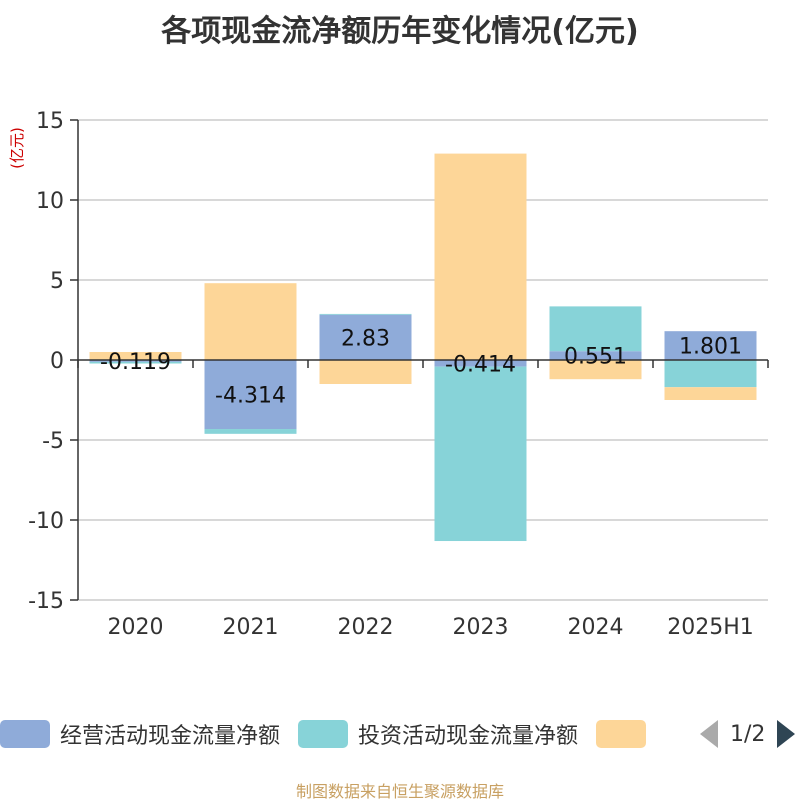 The width and height of the screenshot is (800, 802). I want to click on legend-prev-page-icon, so click(709, 734).